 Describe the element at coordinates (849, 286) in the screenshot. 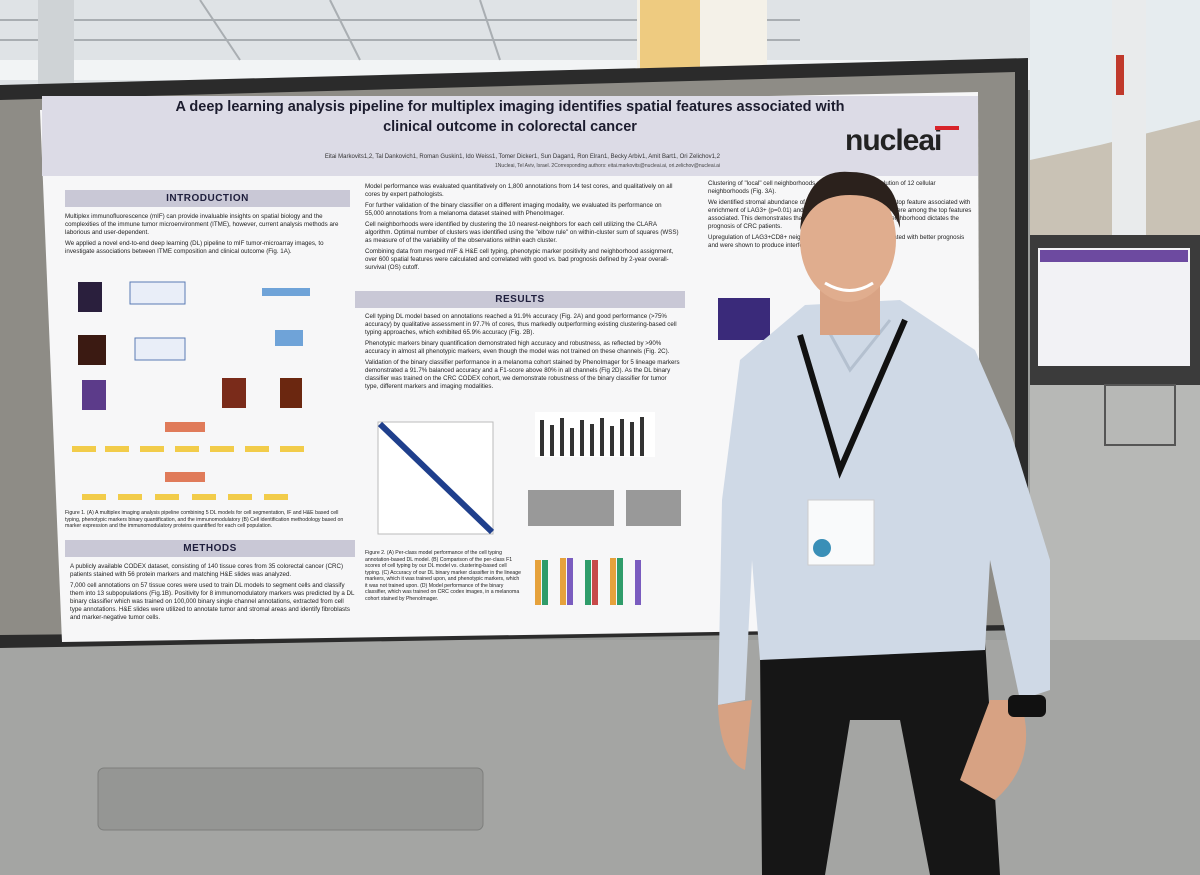

I see `smile` at that location.